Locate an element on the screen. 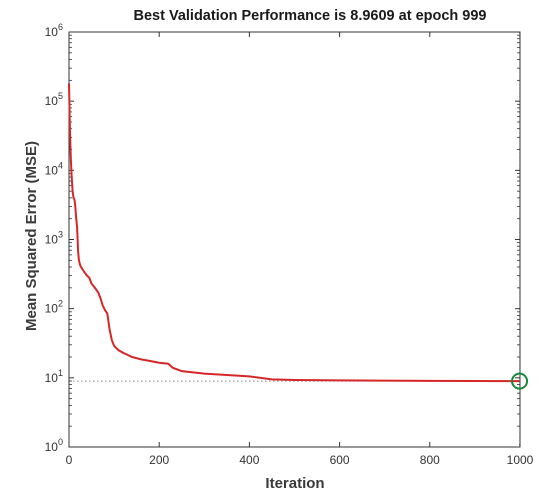 The width and height of the screenshot is (546, 501). x-axis-label: Iteration is located at coordinates (294, 483).